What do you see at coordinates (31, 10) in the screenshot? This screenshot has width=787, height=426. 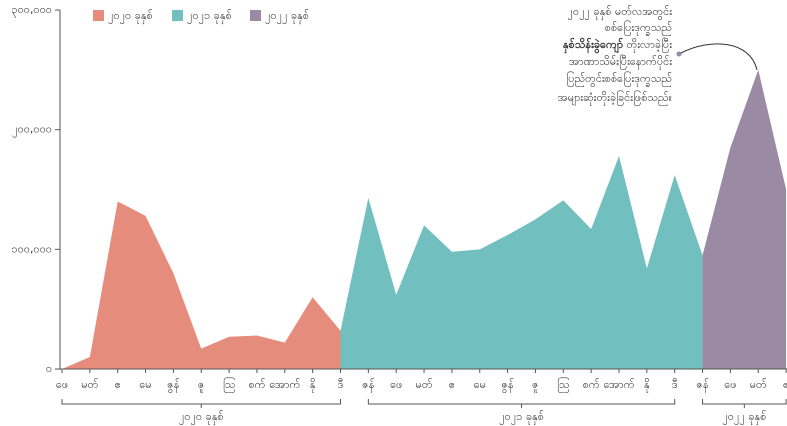 I see `y-tick-label: ၃၀၀,၀၀၀` at bounding box center [31, 10].